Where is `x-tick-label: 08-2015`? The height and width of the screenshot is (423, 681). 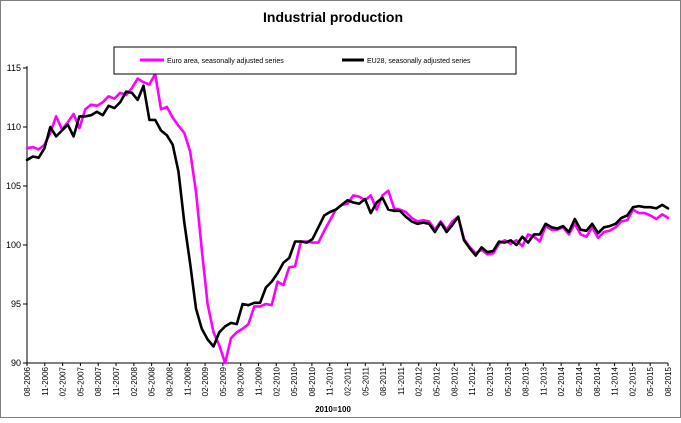
x-tick-label: 08-2015 is located at coordinates (668, 381).